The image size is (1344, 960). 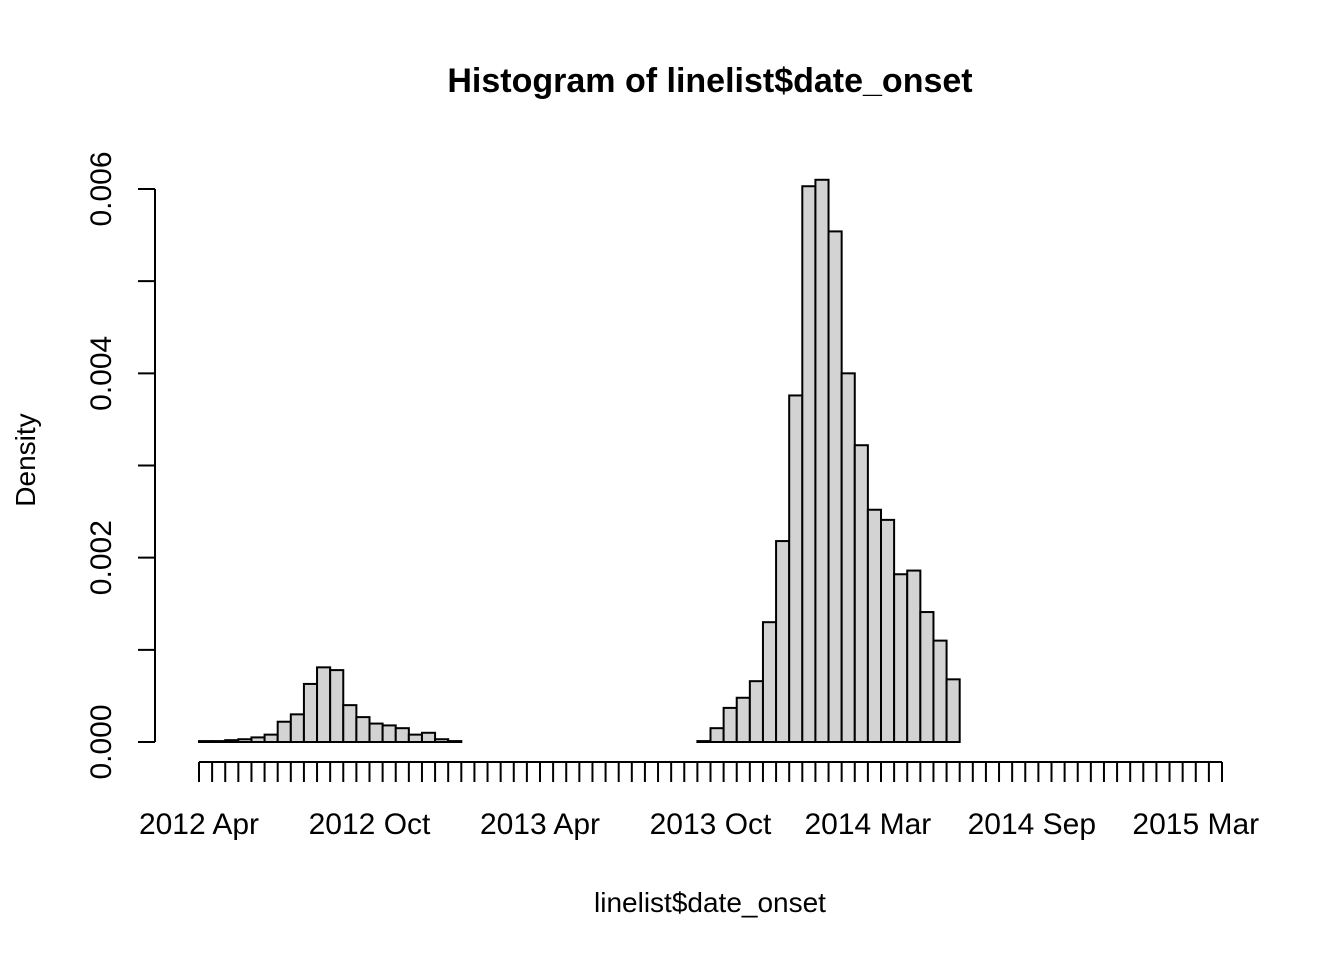 I want to click on x-axis-label: linelist$date_onset, so click(x=710, y=902).